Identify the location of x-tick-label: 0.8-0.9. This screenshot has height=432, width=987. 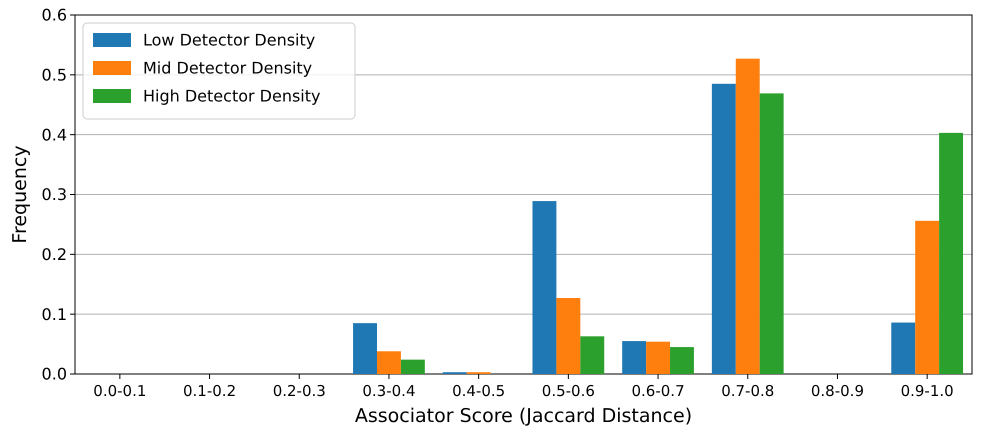
(837, 391).